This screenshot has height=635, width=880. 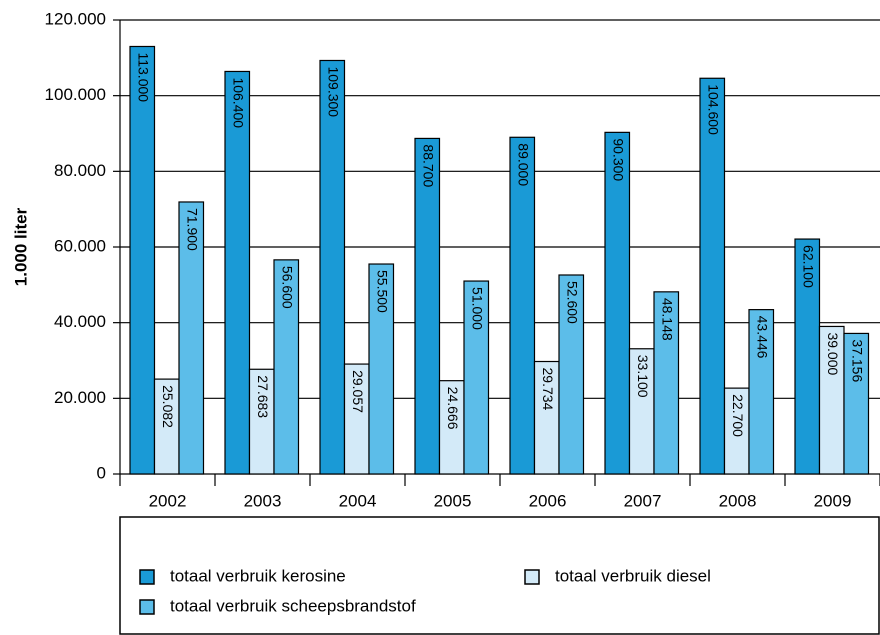 I want to click on x-tick-label: 2003, so click(x=263, y=500).